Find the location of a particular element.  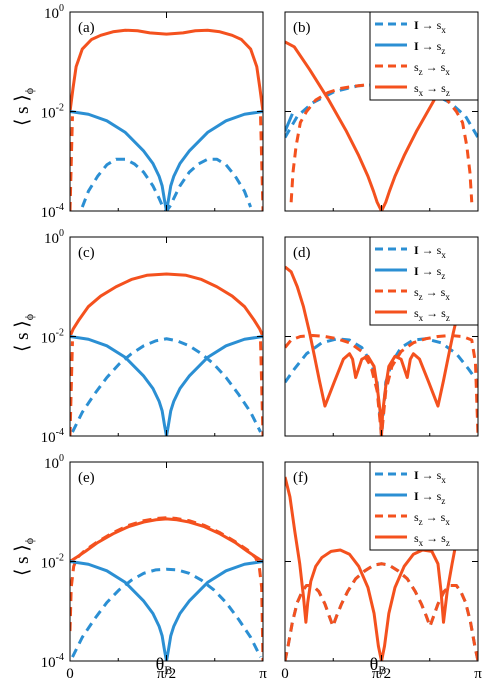

panel-d: (d) I → sx I → sz sz → sx sx → sz is located at coordinates (381, 336).